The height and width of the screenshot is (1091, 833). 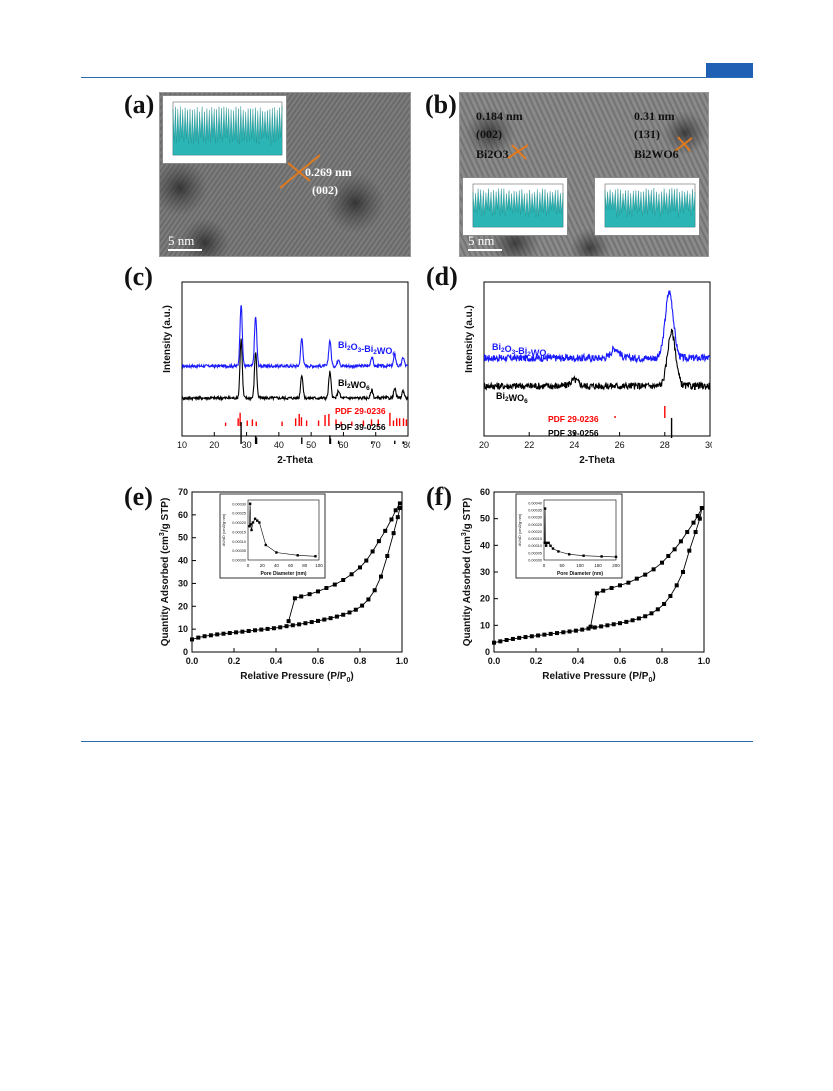 What do you see at coordinates (535, 518) in the screenshot?
I see `inset-y-tick-label: 0.00030` at bounding box center [535, 518].